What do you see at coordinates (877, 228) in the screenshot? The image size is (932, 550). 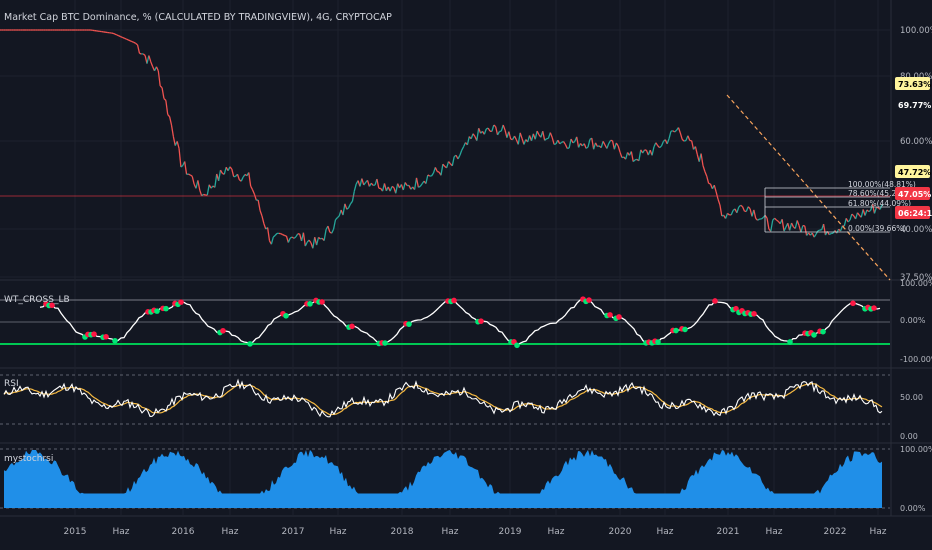 I see `fib-level-label: 0.00%(39.66%)` at bounding box center [877, 228].